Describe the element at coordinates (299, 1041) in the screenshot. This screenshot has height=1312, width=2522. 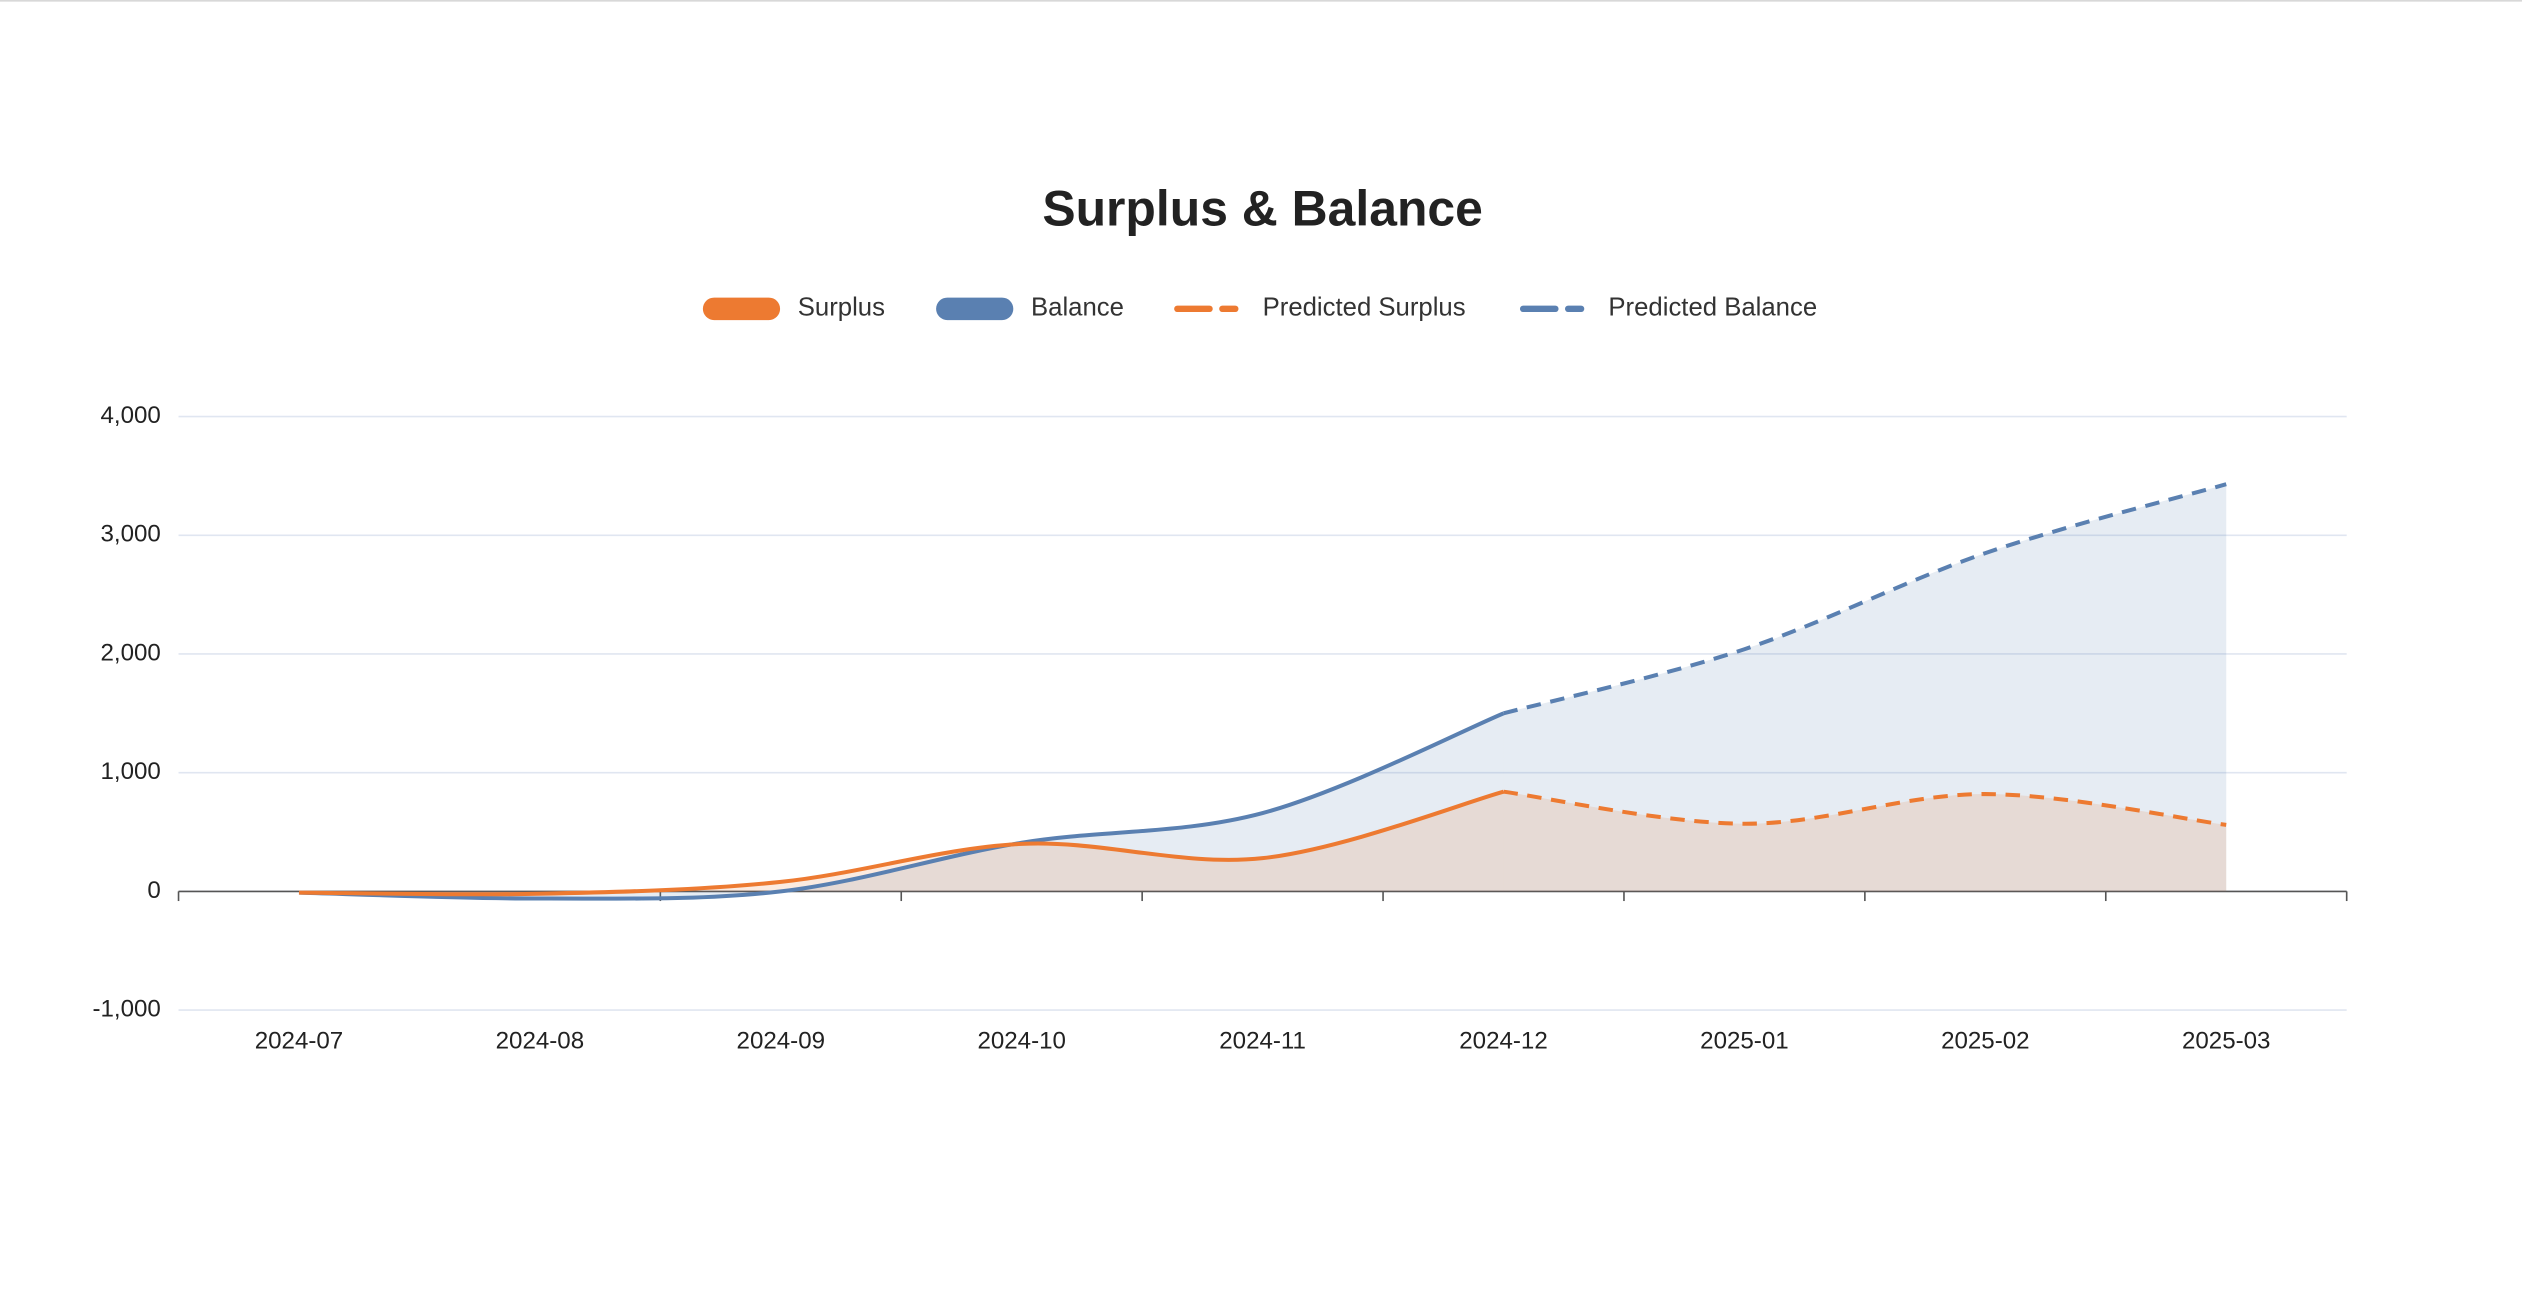
I see `x-tick-label: 2024-07` at that location.